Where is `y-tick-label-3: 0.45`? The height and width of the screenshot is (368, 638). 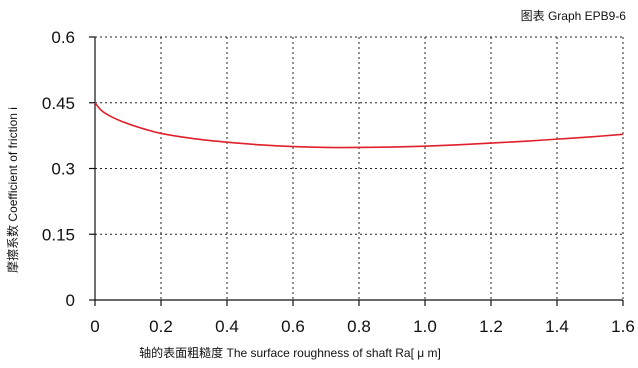 y-tick-label-3: 0.45 is located at coordinates (58, 103).